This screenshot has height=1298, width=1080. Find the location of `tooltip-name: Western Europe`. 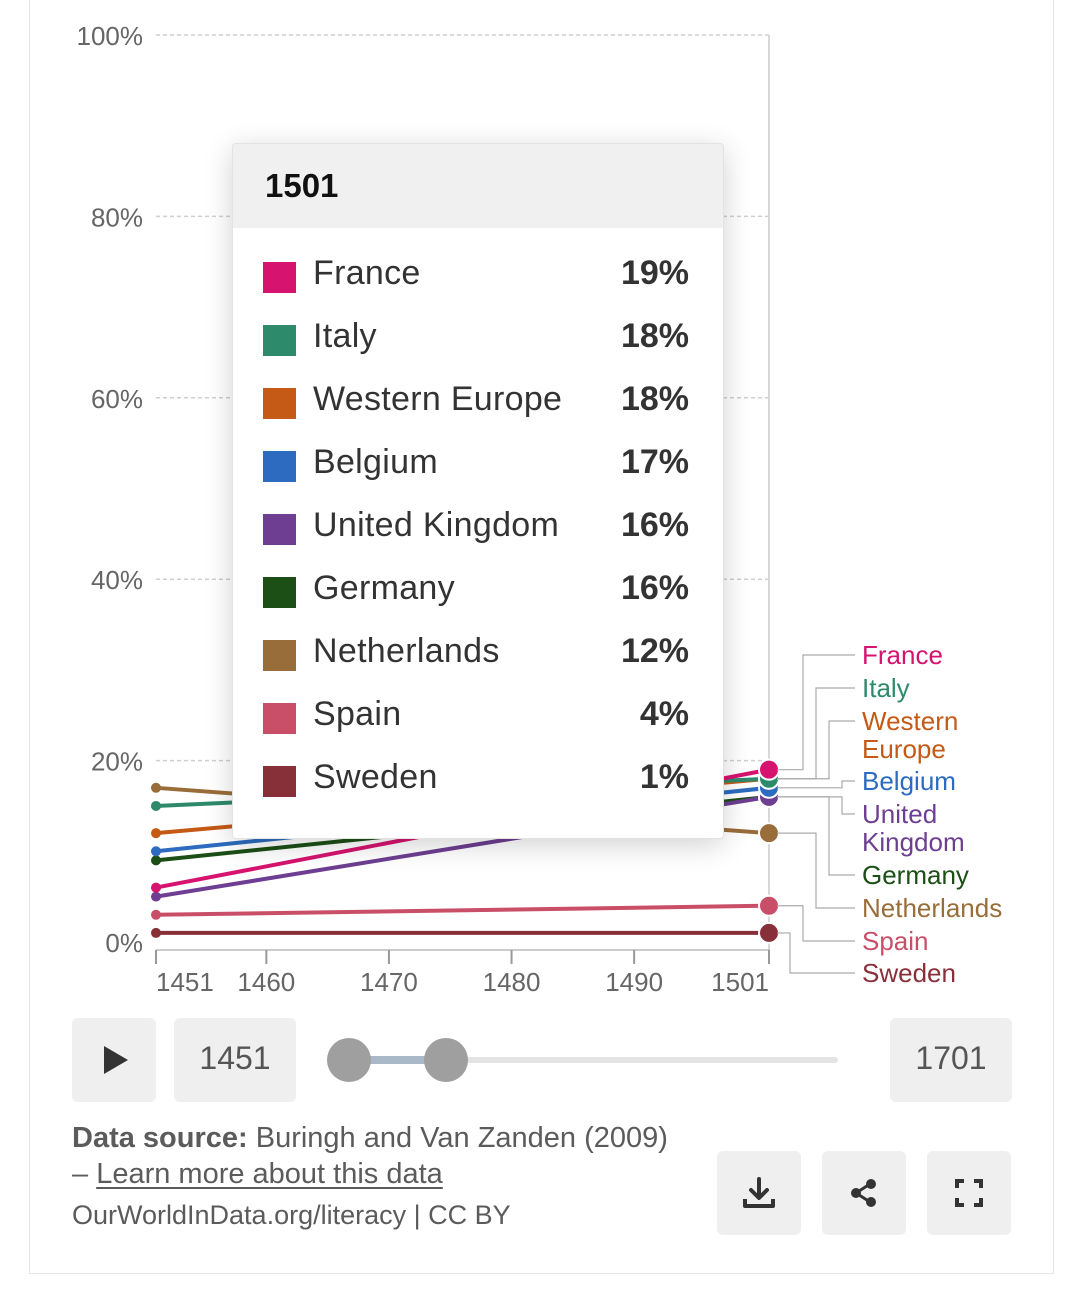

tooltip-name: Western Europe is located at coordinates (438, 399).